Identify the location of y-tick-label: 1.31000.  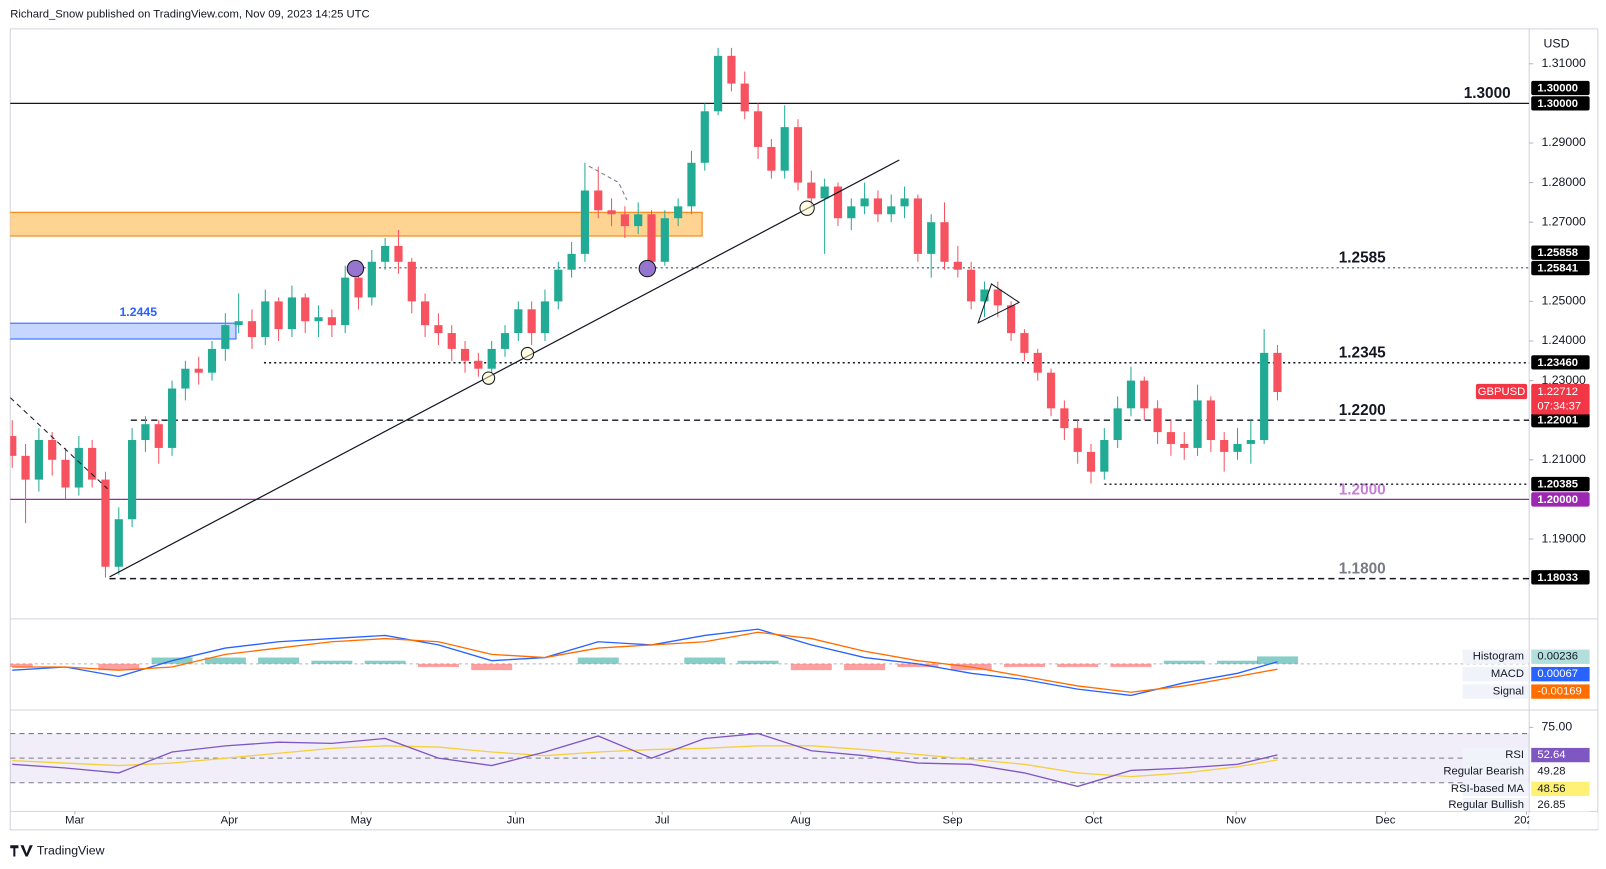
(1563, 63).